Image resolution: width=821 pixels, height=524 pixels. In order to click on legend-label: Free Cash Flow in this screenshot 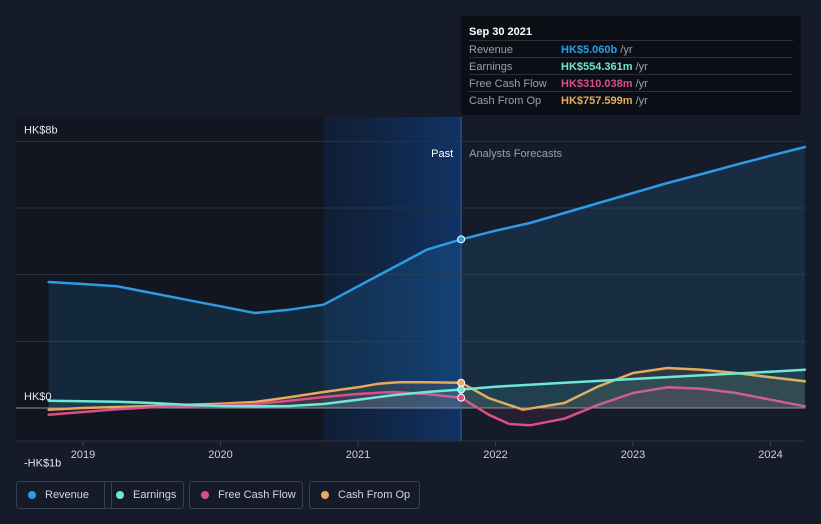, I will do `click(257, 495)`.